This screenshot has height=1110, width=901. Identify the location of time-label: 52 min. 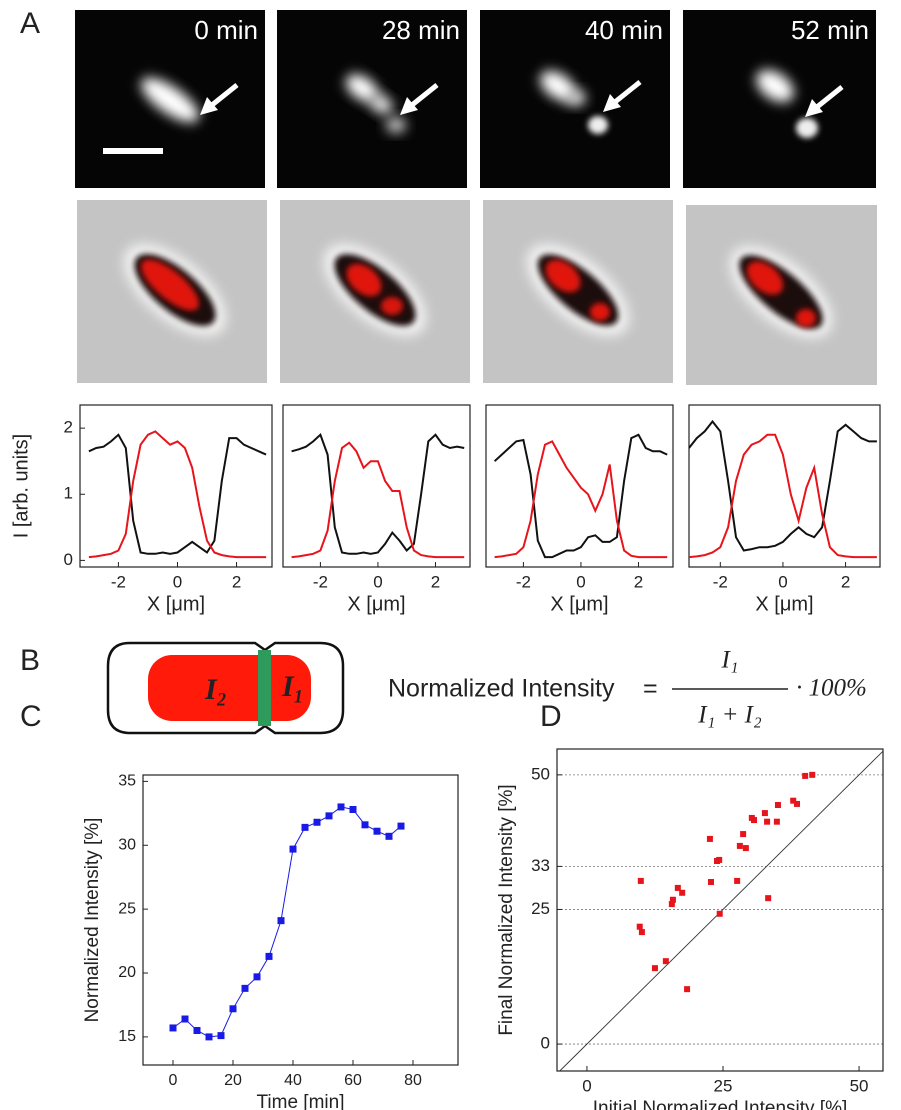
(830, 30).